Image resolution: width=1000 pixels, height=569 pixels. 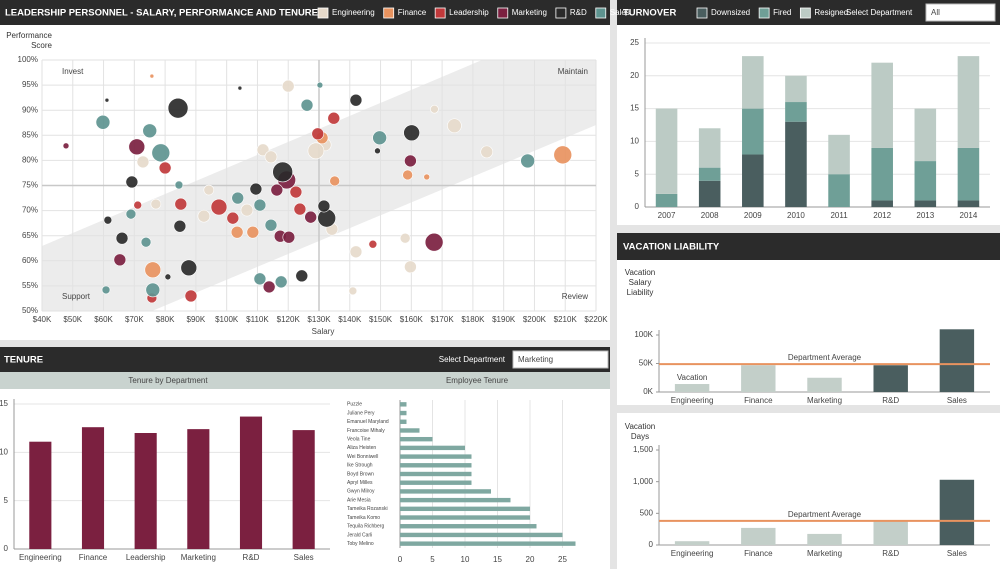 What do you see at coordinates (646, 363) in the screenshot?
I see `y-tick-label: 50K` at bounding box center [646, 363].